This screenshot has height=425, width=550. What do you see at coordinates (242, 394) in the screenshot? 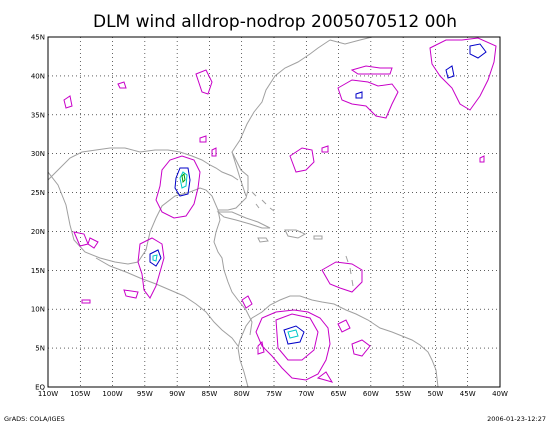
I see `longitude-tick-label: 80W` at bounding box center [242, 394].